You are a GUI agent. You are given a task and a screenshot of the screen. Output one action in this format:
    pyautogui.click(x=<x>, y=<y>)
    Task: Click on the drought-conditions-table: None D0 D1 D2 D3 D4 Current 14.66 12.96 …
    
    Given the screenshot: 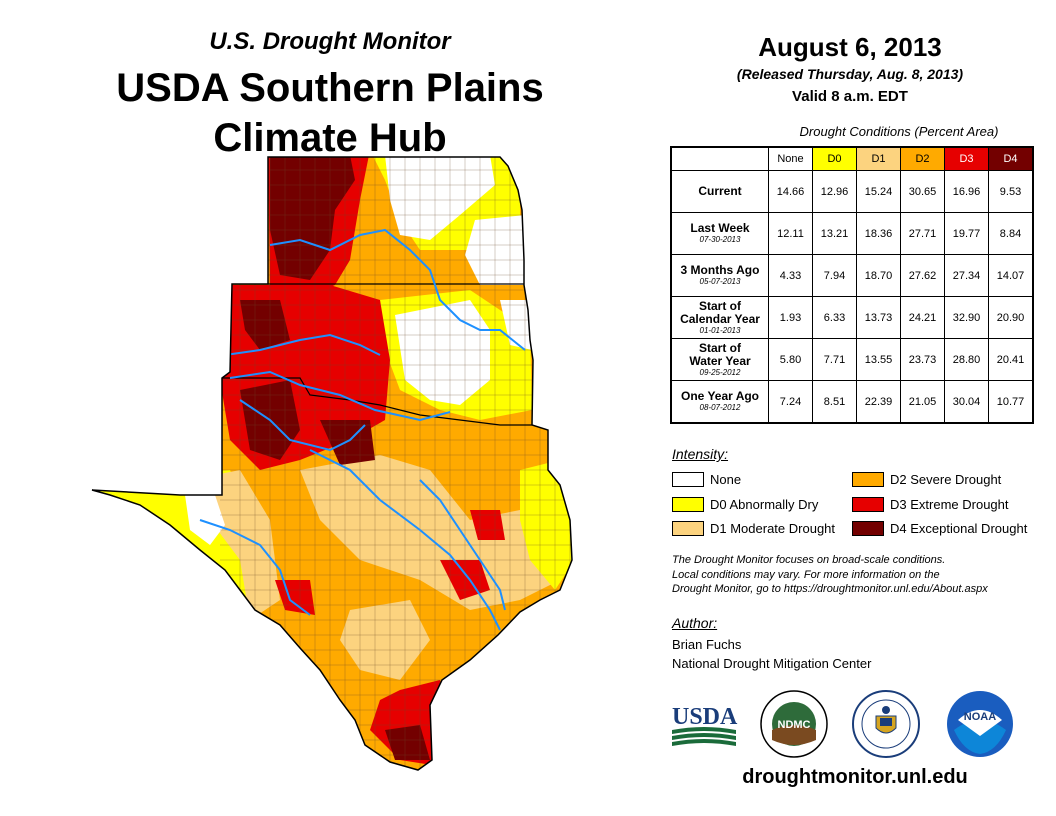 What is the action you would take?
    pyautogui.click(x=852, y=285)
    